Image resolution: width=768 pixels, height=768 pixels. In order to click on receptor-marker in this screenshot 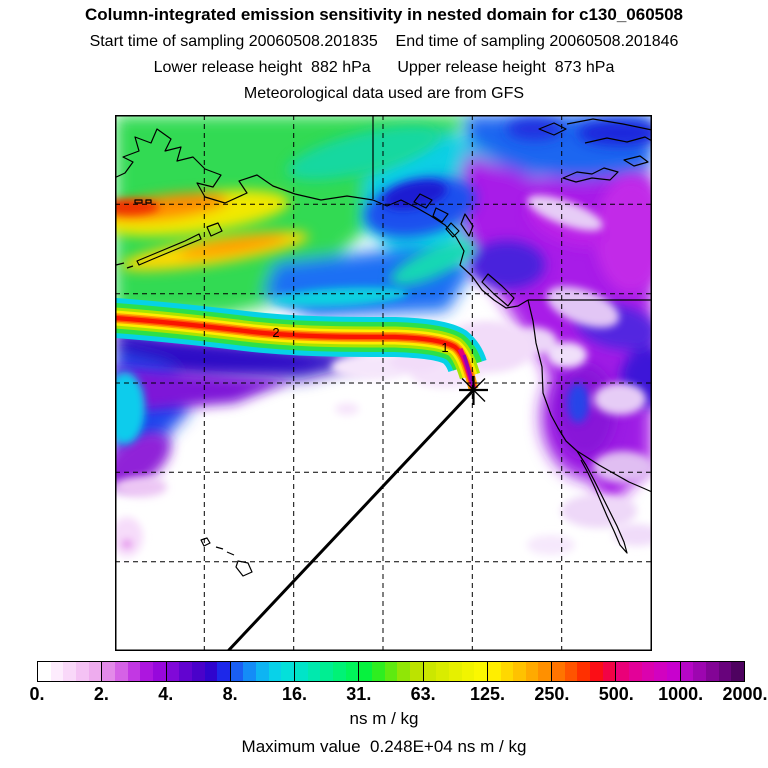, I will do `click(473, 390)`.